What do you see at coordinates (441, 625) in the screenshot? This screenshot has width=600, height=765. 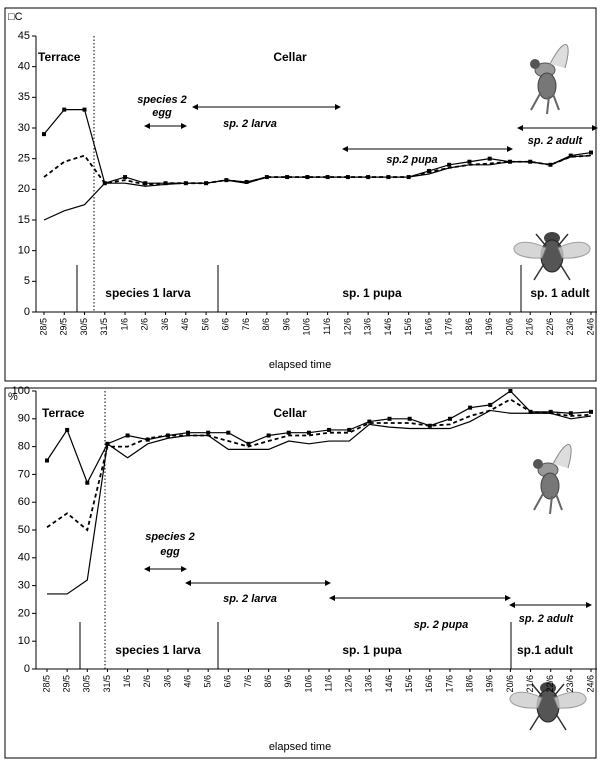 I see `annotation: sp. 2 pupa` at bounding box center [441, 625].